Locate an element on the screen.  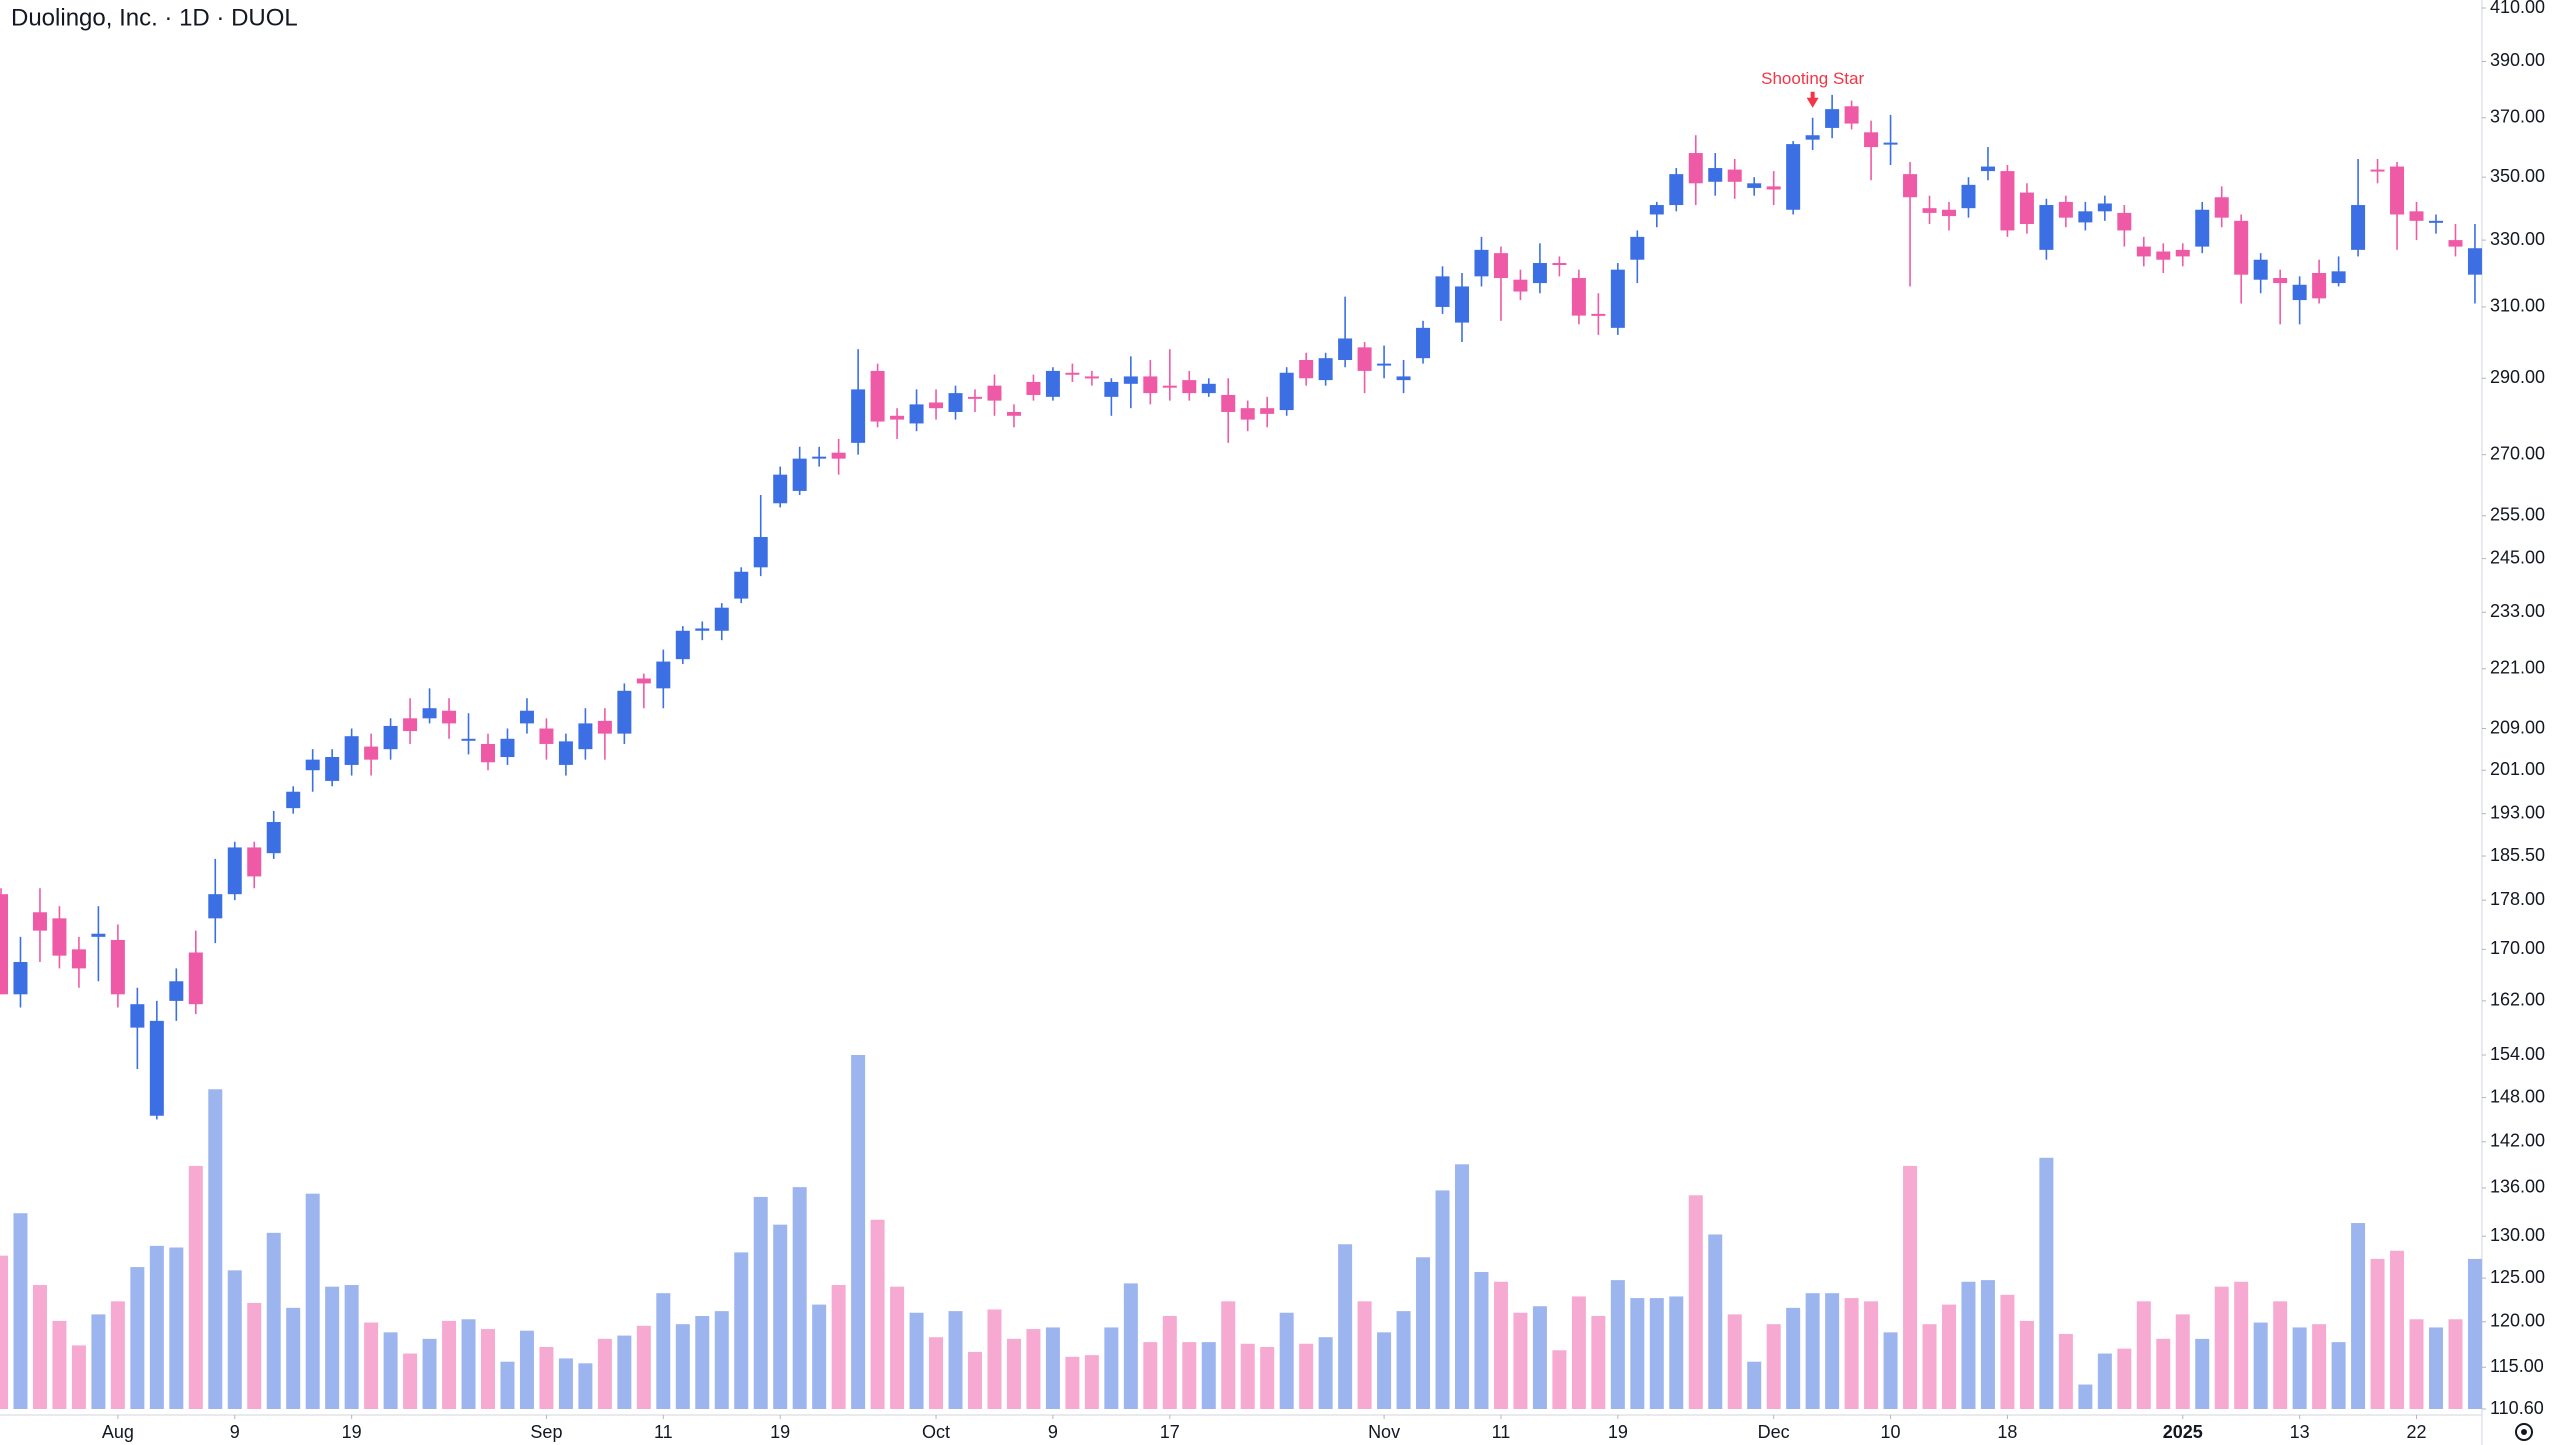
y-tick-label: 170.00 is located at coordinates (2517, 948).